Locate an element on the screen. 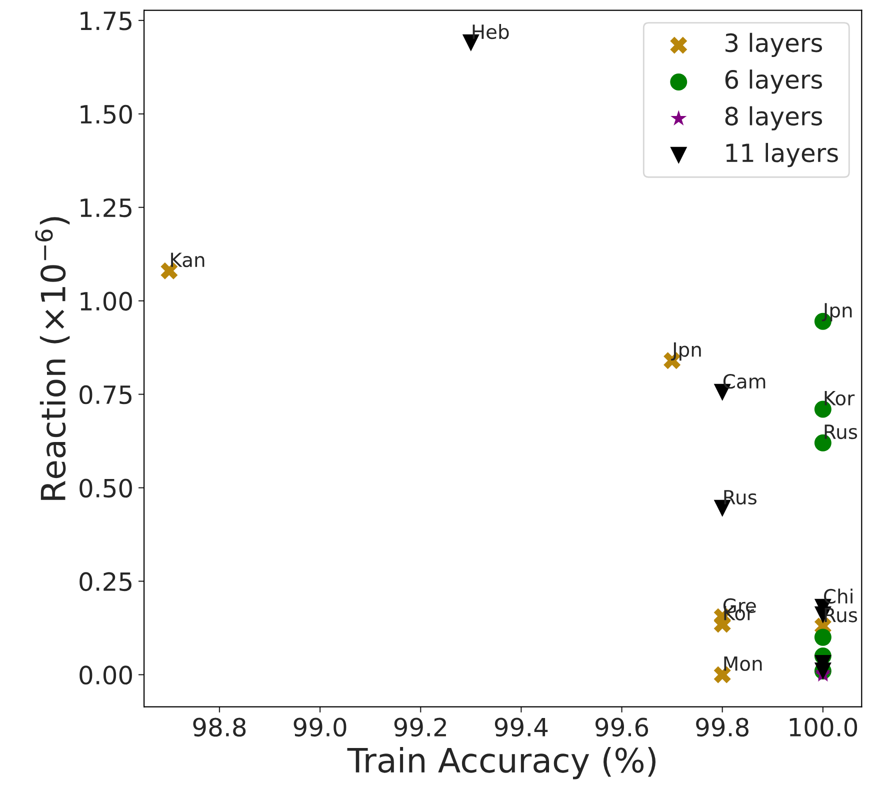 The image size is (873, 796). y-tick-label: 0.50 is located at coordinates (106, 488).